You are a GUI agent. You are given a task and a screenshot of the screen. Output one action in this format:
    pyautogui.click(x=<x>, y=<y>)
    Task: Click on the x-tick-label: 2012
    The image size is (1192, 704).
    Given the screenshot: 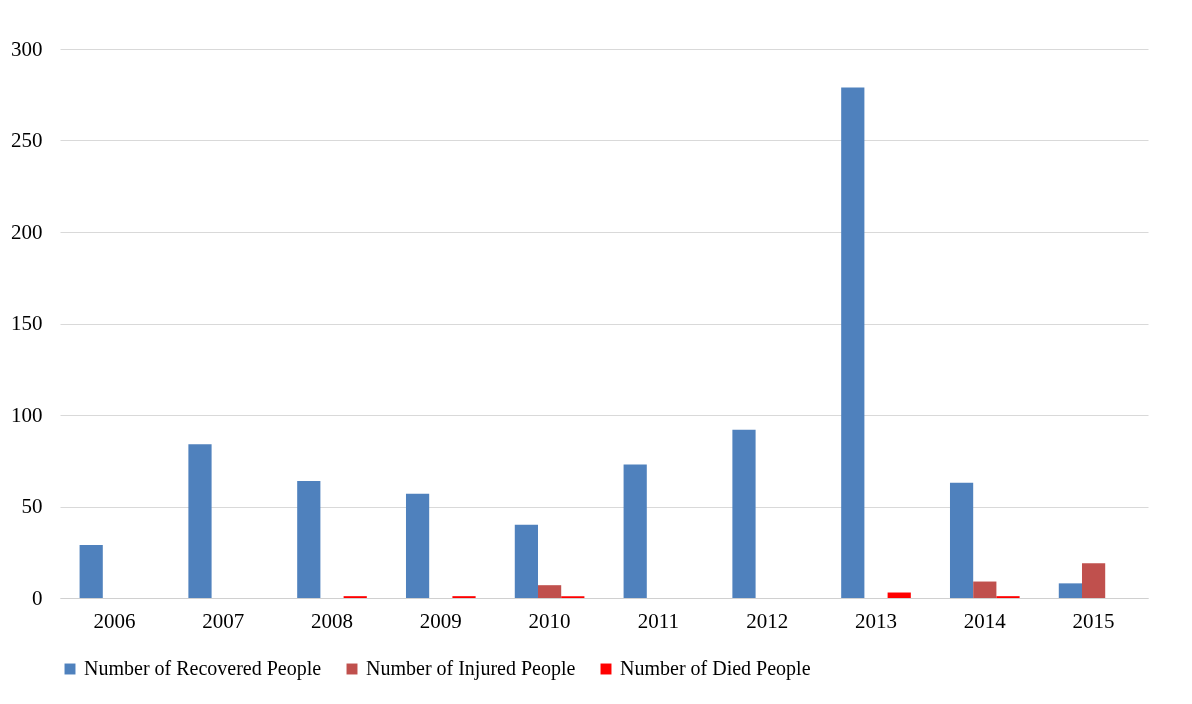 What is the action you would take?
    pyautogui.click(x=767, y=620)
    